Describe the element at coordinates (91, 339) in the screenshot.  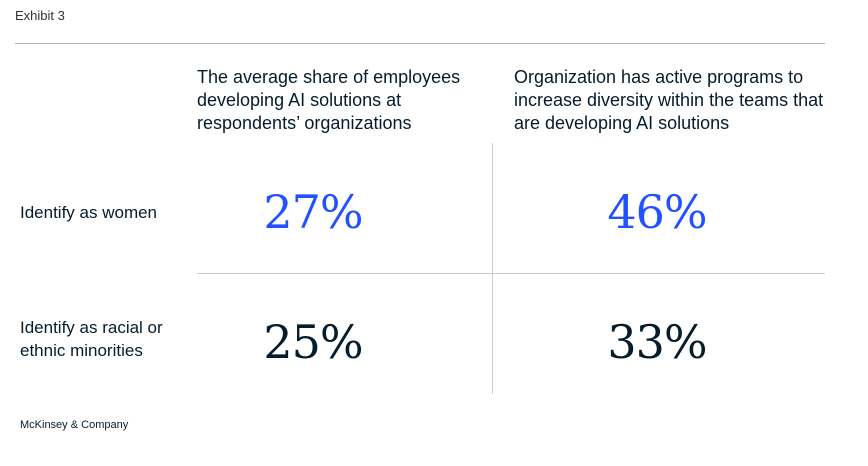
I see `row-label-minorities: Identify as racial or ethnic minorities` at that location.